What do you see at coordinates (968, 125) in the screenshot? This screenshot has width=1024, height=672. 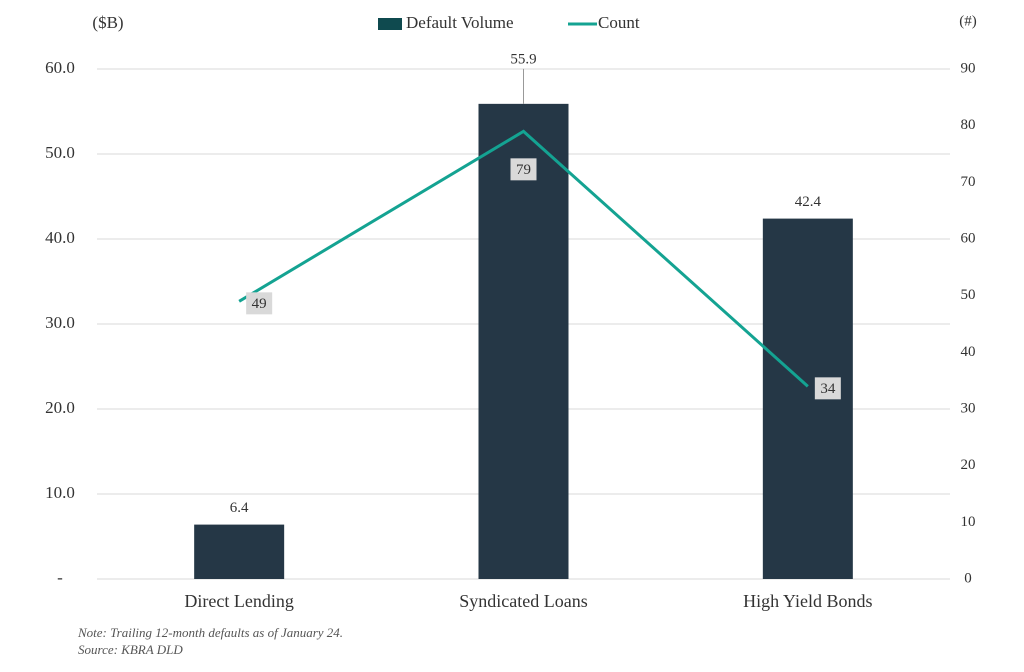 I see `y2-tick-label: 80` at bounding box center [968, 125].